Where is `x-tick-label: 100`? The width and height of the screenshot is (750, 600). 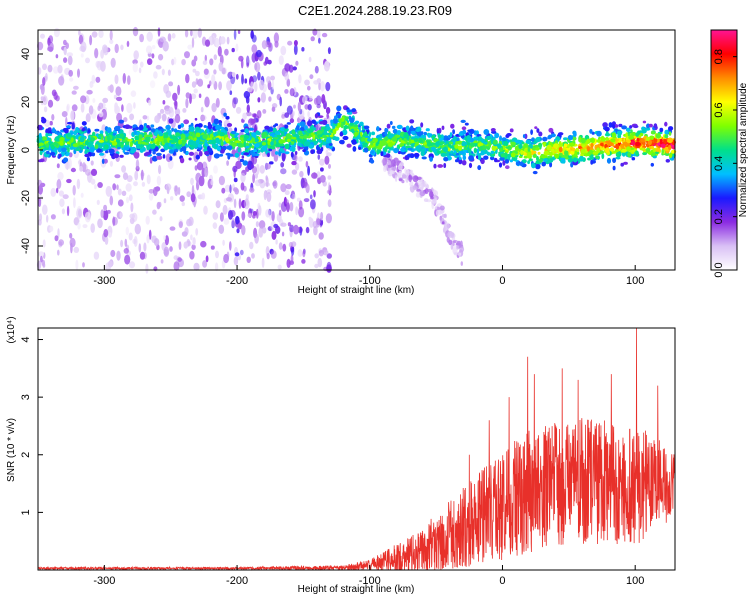 x-tick-label: 100 is located at coordinates (635, 281).